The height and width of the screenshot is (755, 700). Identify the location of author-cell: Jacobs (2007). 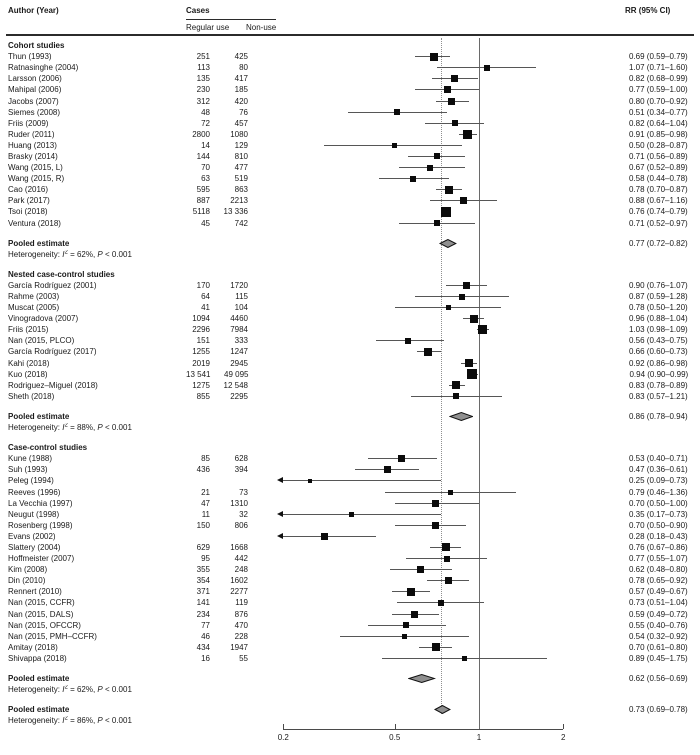
(33, 101).